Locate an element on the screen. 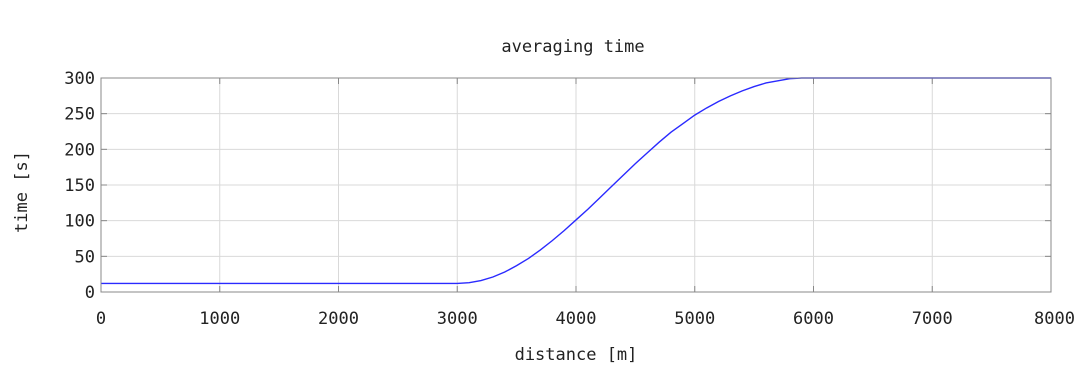  x-tick-label: 3000 is located at coordinates (457, 319).